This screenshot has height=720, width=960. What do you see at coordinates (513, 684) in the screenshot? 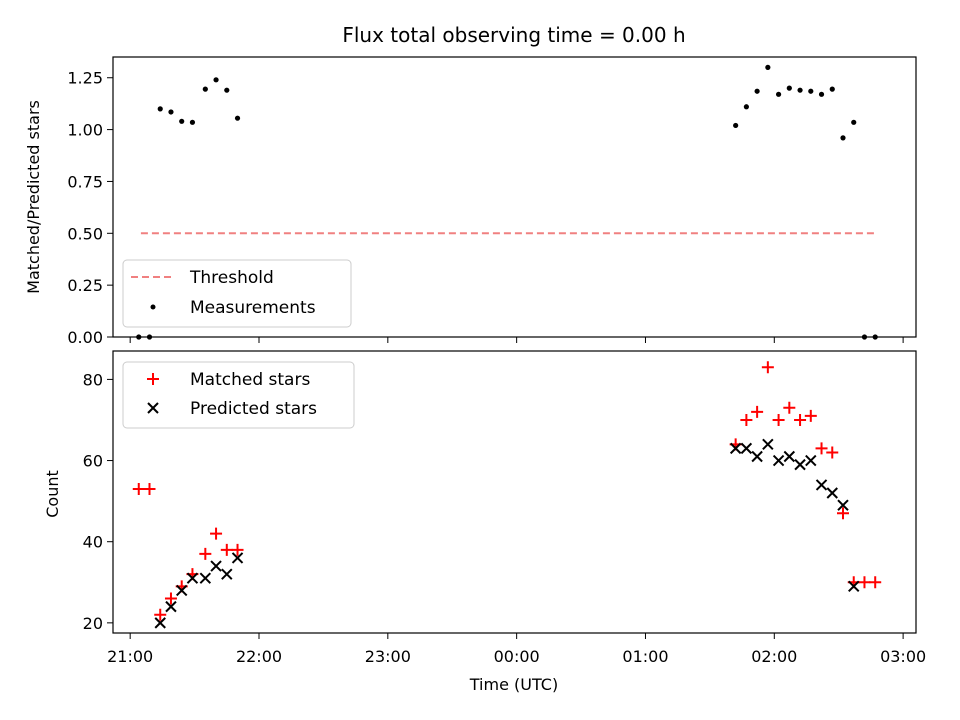
I see `bottom-xlabel: Time (UTC)` at bounding box center [513, 684].